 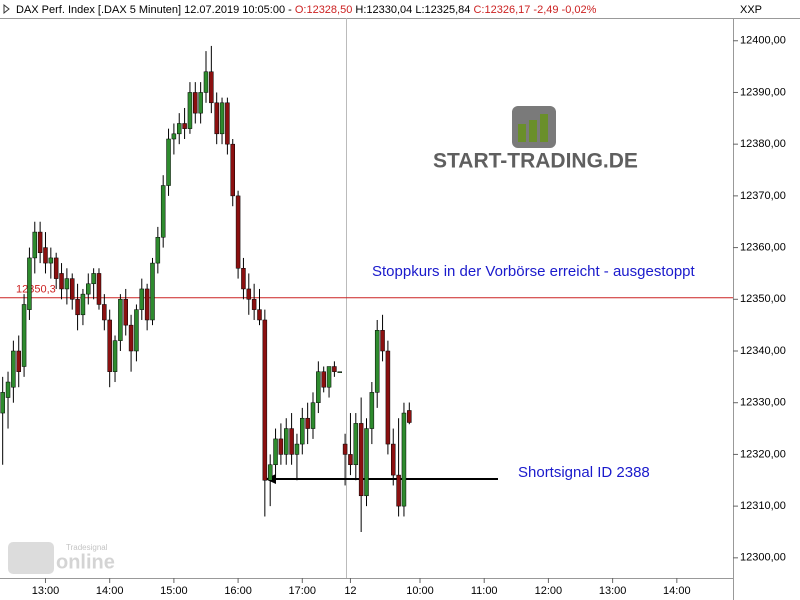 What do you see at coordinates (549, 591) in the screenshot?
I see `x-tick-label: 12:00` at bounding box center [549, 591].